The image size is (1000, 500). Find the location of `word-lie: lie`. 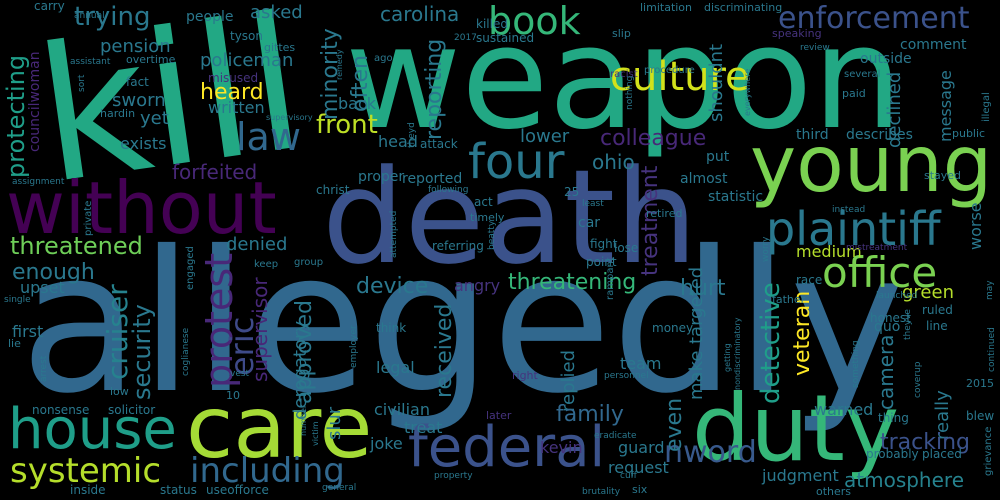

word-lie: lie is located at coordinates (14, 343).